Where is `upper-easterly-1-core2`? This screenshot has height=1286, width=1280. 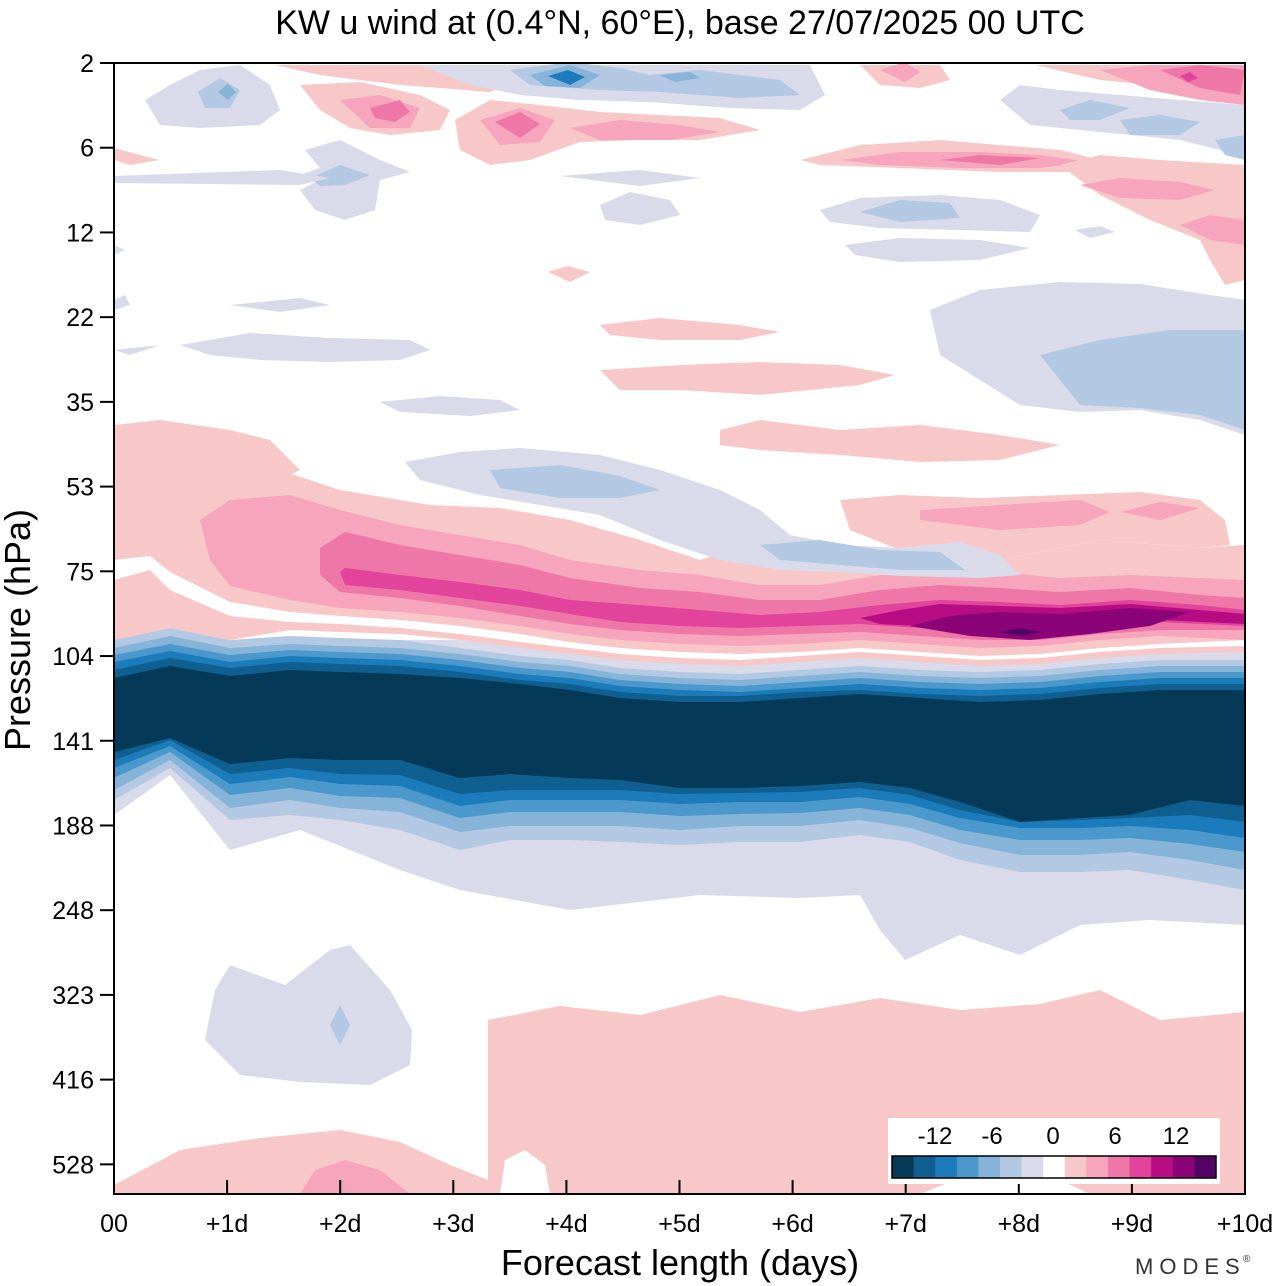
upper-easterly-1-core2 is located at coordinates (227, 92).